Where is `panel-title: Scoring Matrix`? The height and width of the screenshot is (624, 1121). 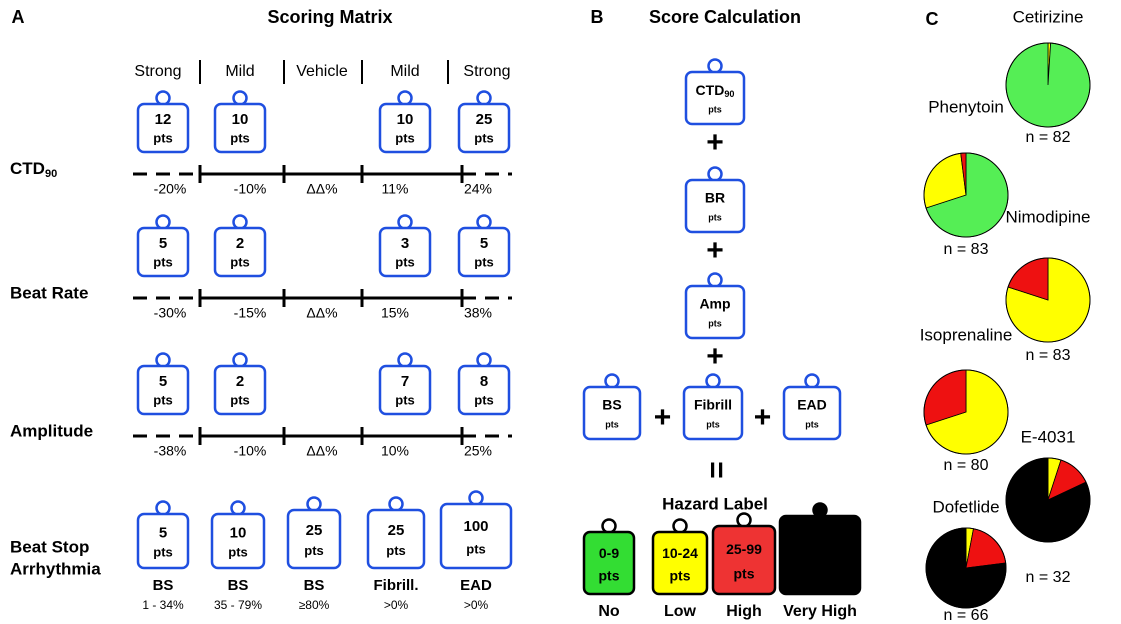 panel-title: Scoring Matrix is located at coordinates (329, 17).